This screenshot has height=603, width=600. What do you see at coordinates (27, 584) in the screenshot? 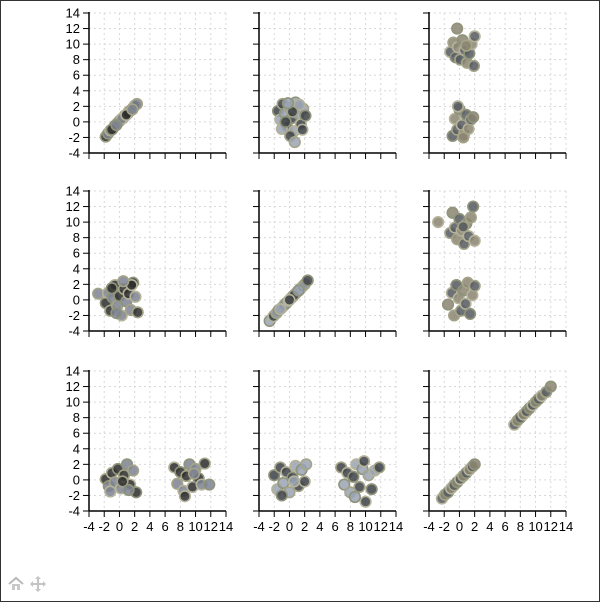
I see `plot-toolbar` at bounding box center [27, 584].